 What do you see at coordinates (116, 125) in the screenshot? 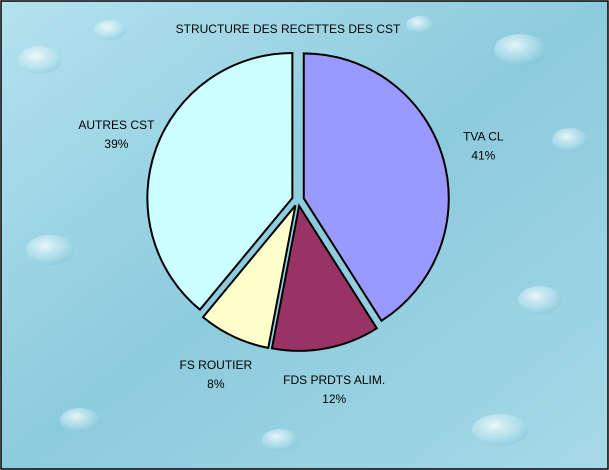
I see `slice-label: AUTRES CST` at bounding box center [116, 125].